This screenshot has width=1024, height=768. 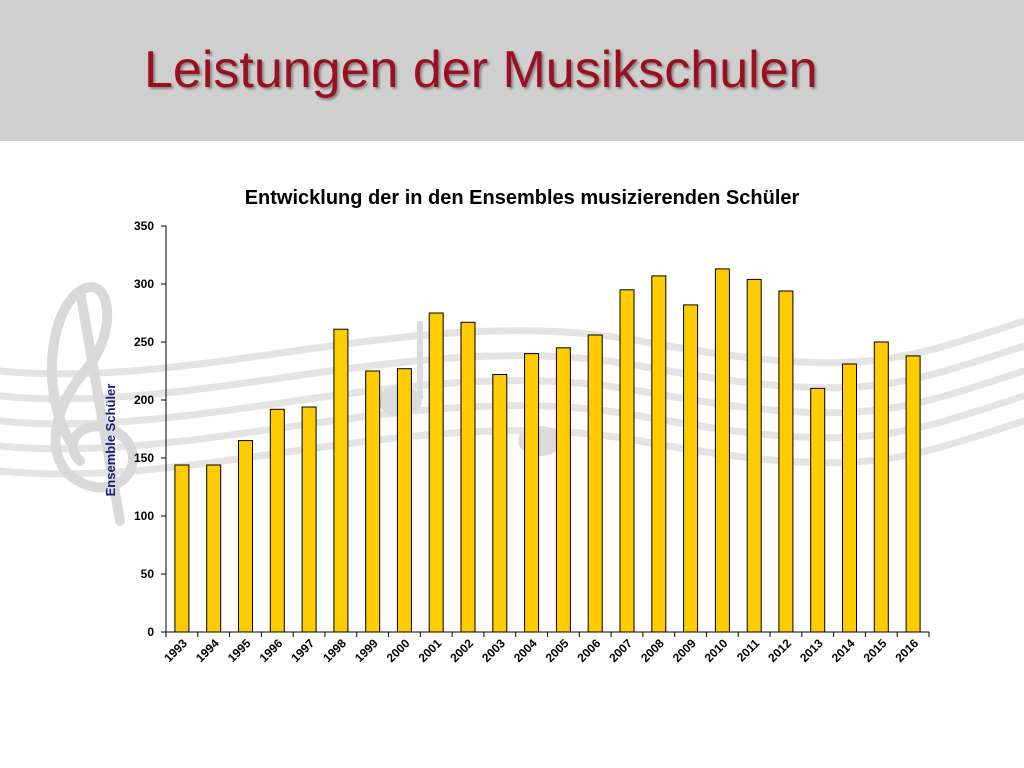 What do you see at coordinates (436, 472) in the screenshot?
I see `bar-2001` at bounding box center [436, 472].